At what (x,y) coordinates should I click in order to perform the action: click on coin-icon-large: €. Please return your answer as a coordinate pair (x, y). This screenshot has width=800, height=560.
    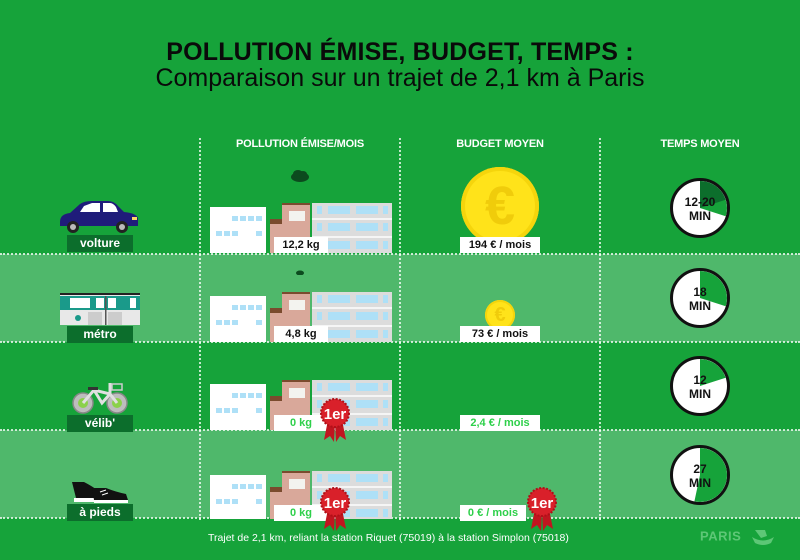
    Looking at the image, I should click on (500, 206).